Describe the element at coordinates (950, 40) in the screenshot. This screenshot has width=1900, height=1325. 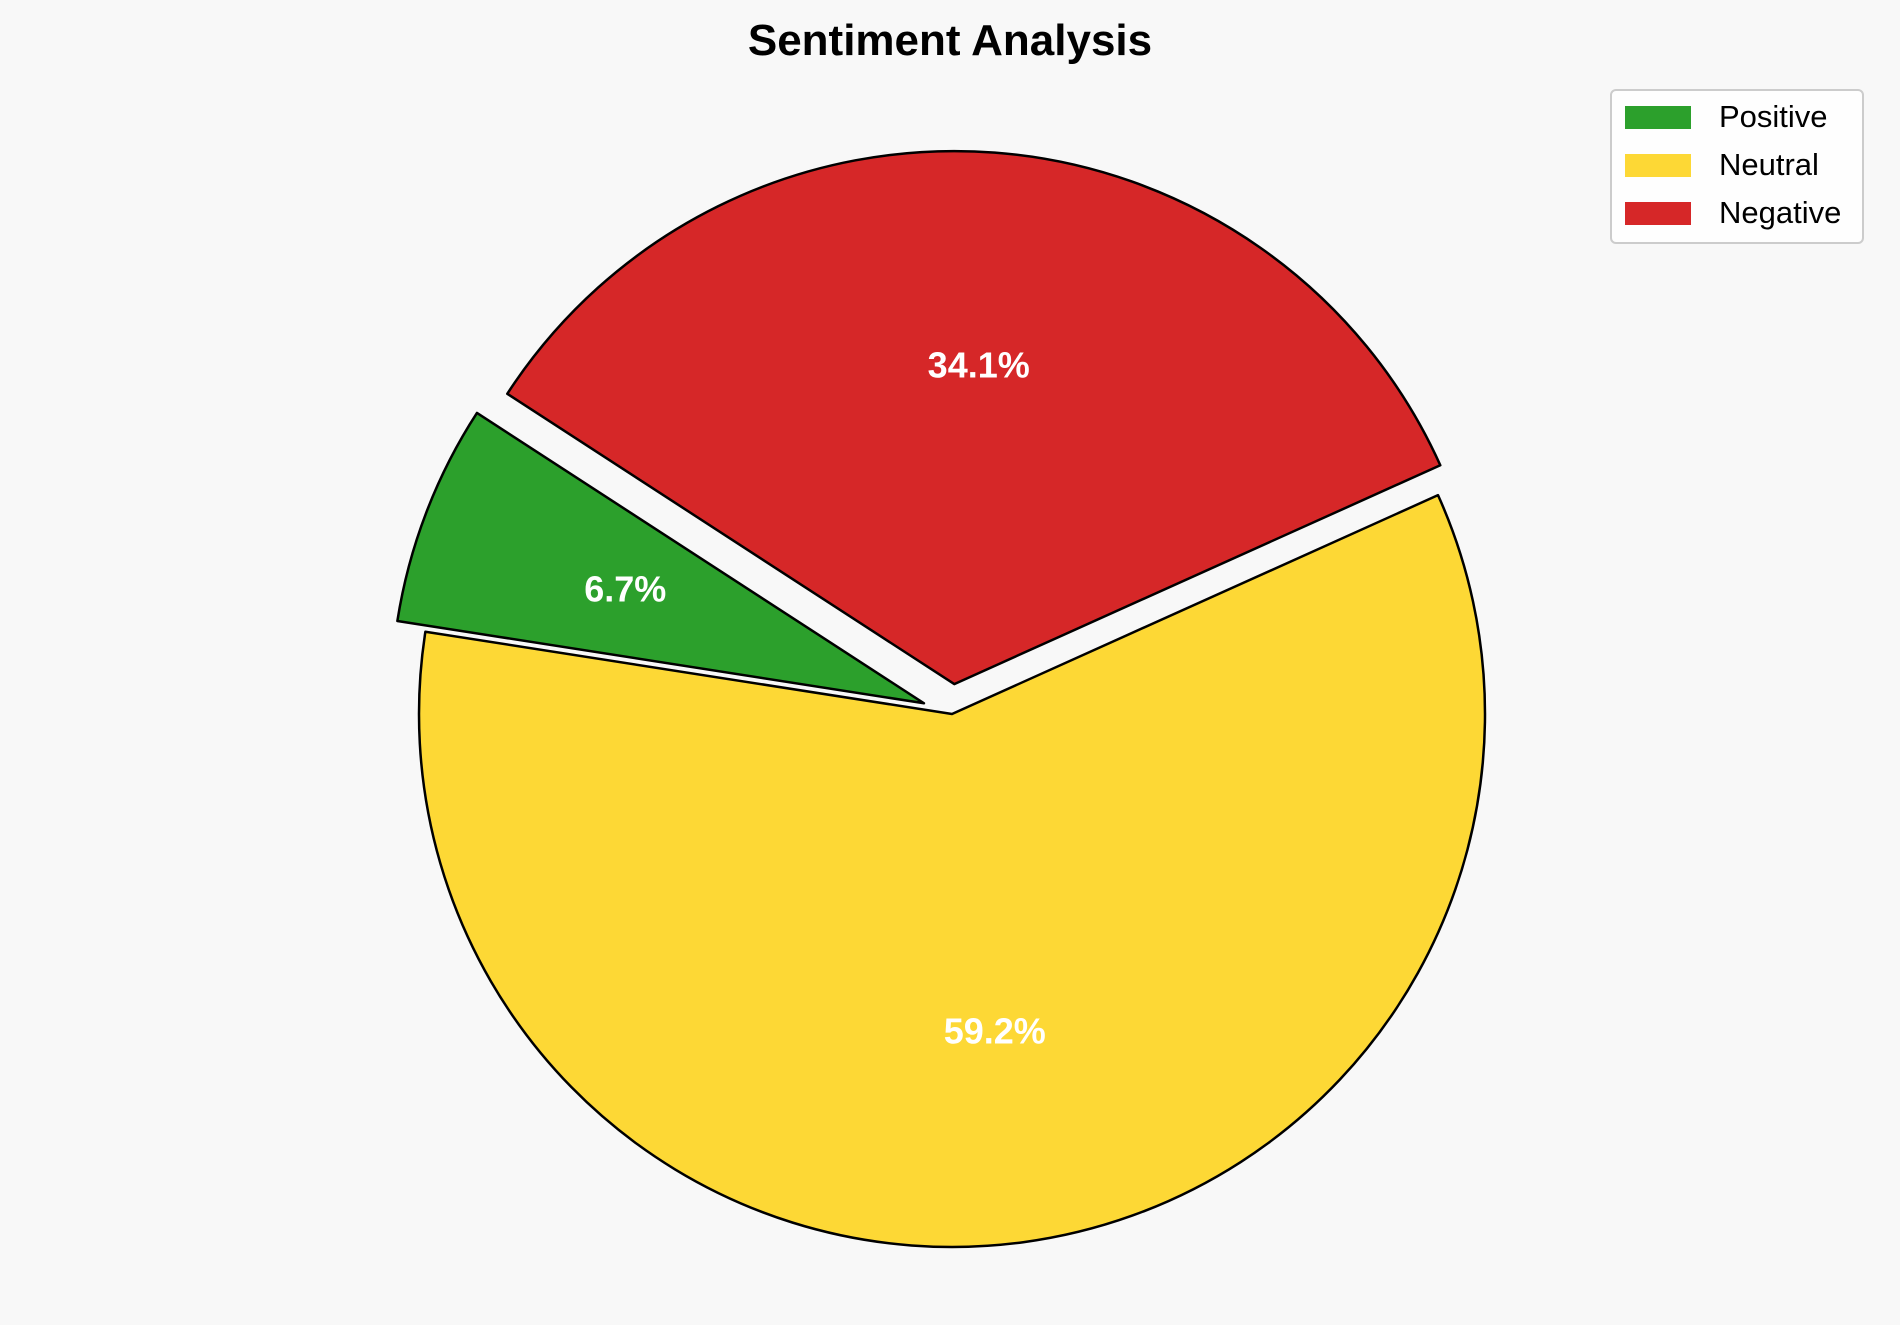
I see `chart-title: Sentiment Analysis` at that location.